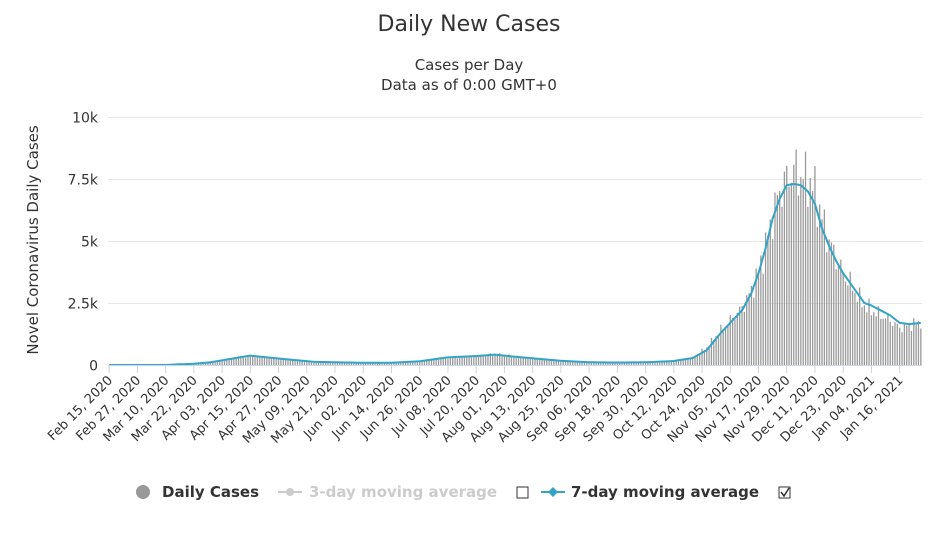 The image size is (937, 537). I want to click on legend-item-3-day-average: 3-day moving average, so click(387, 492).